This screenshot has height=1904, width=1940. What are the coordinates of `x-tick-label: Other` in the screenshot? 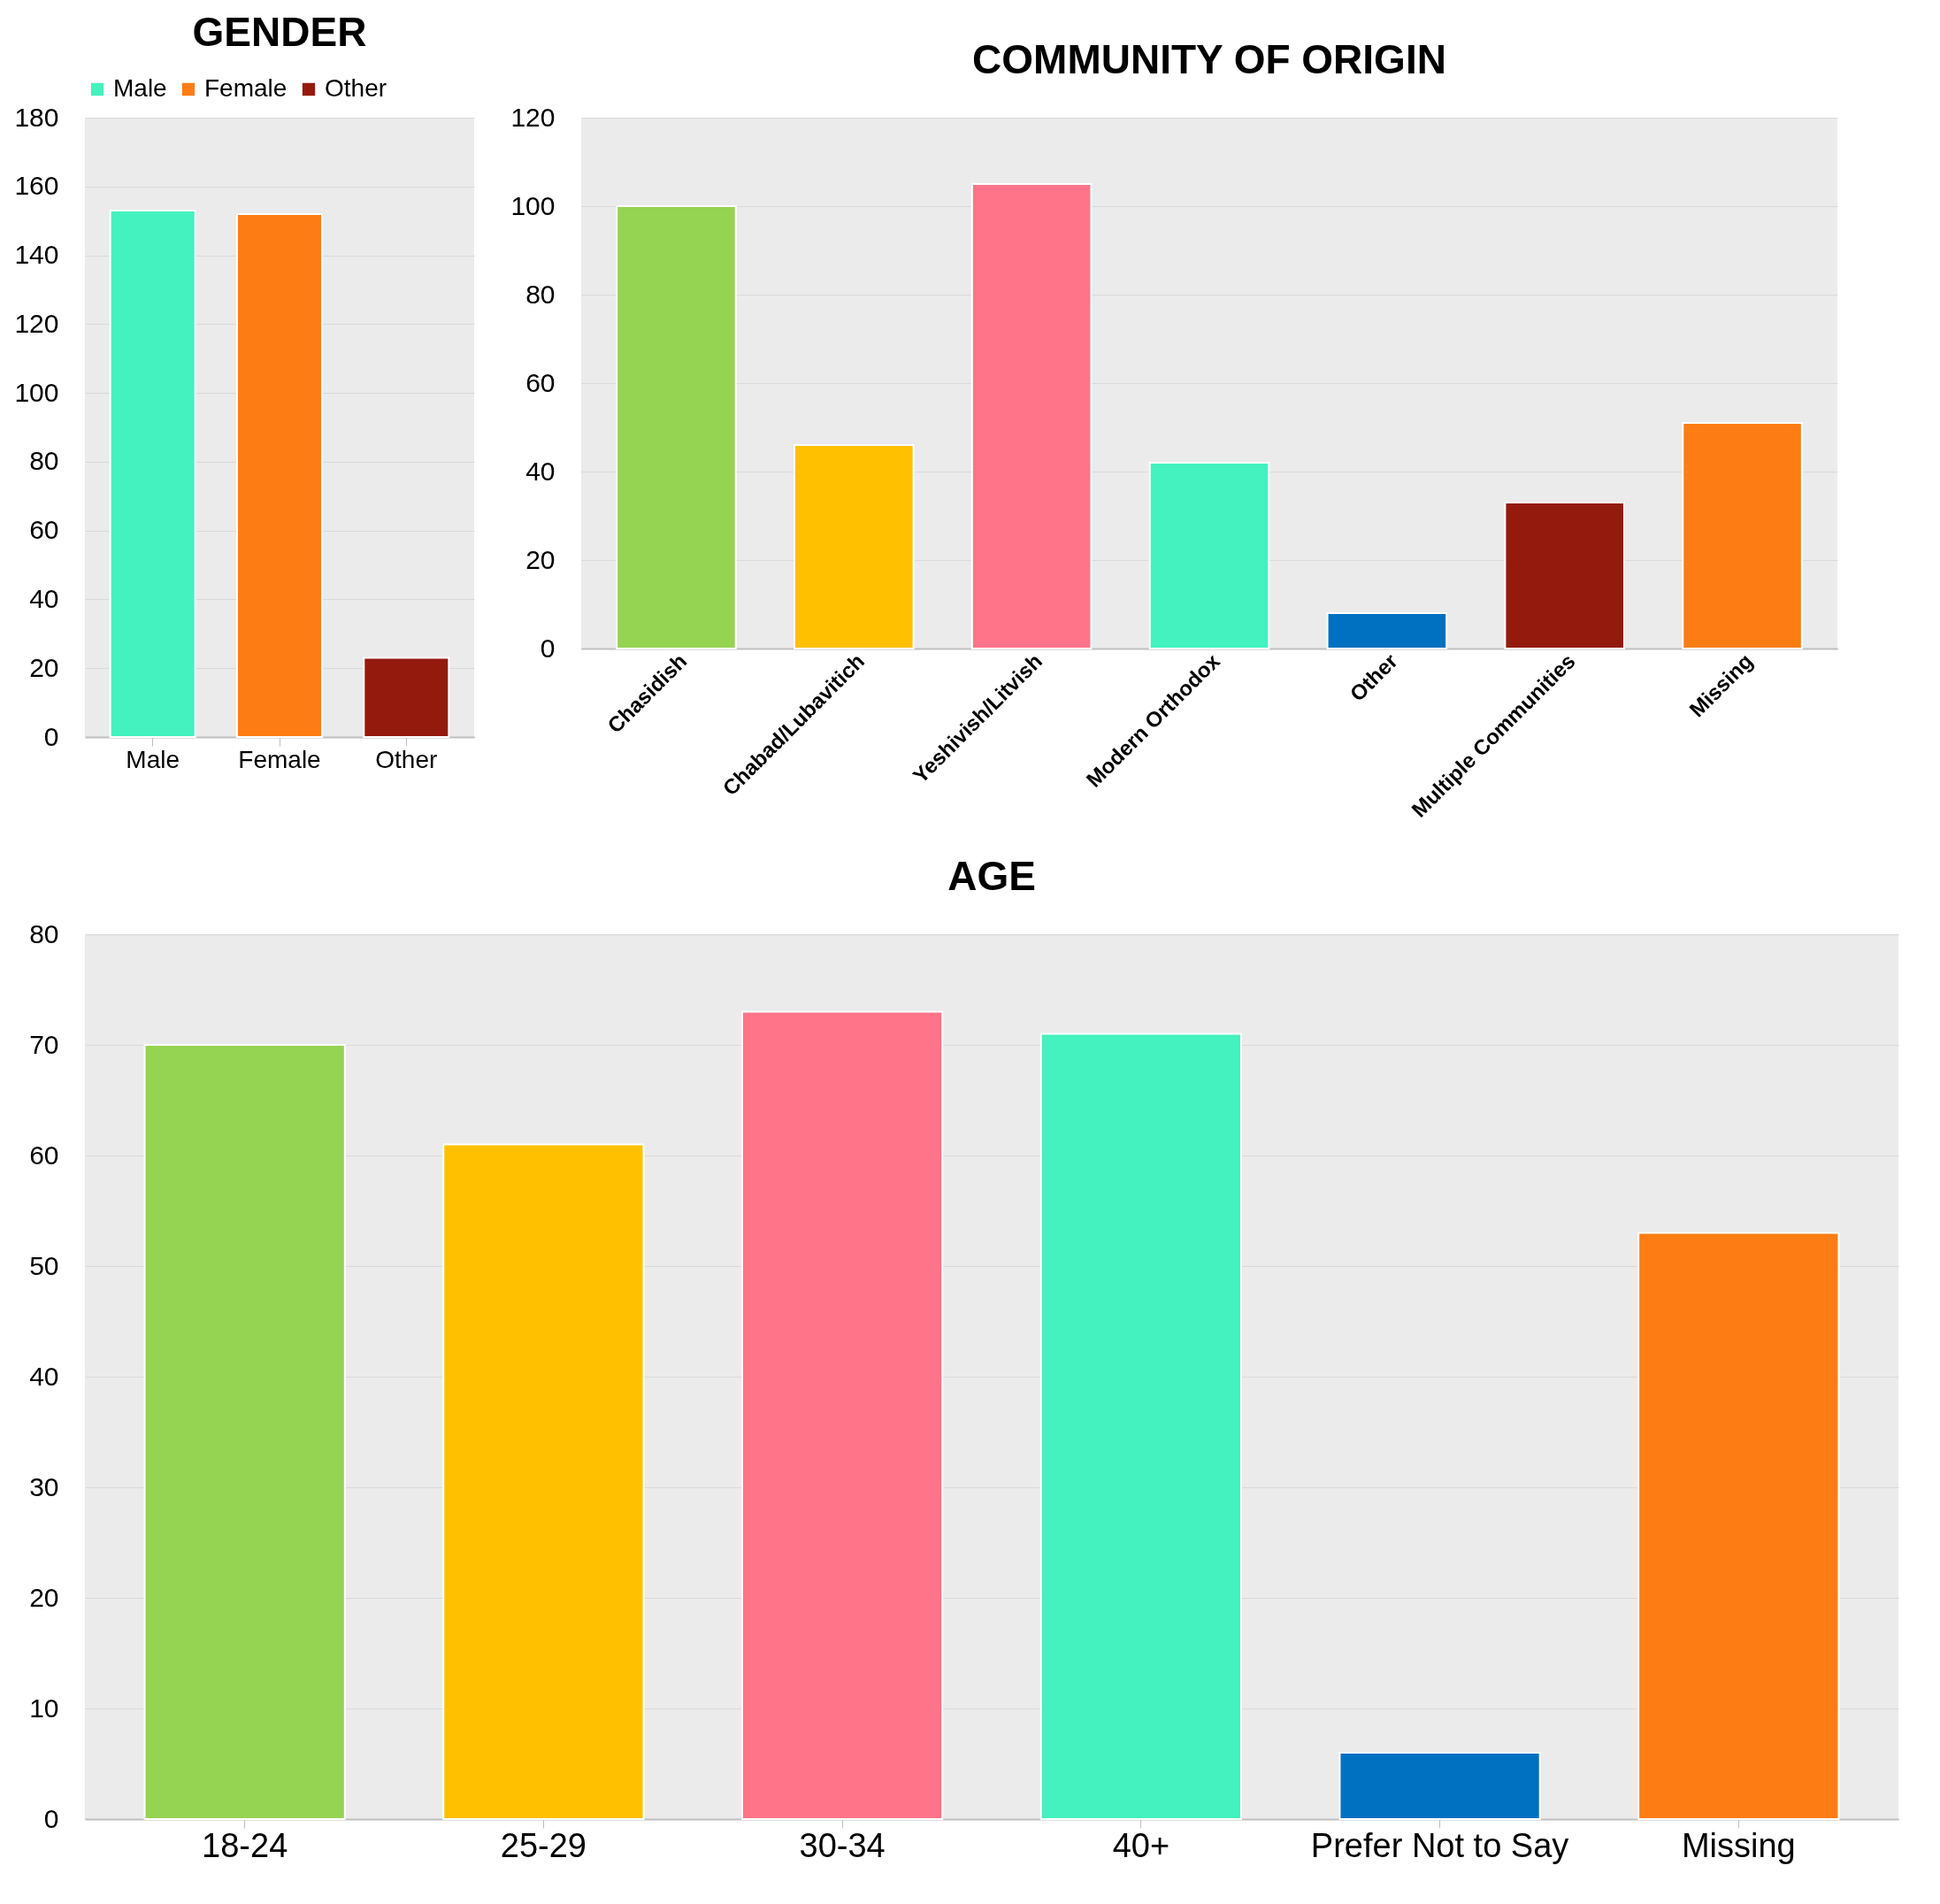 It's located at (406, 759).